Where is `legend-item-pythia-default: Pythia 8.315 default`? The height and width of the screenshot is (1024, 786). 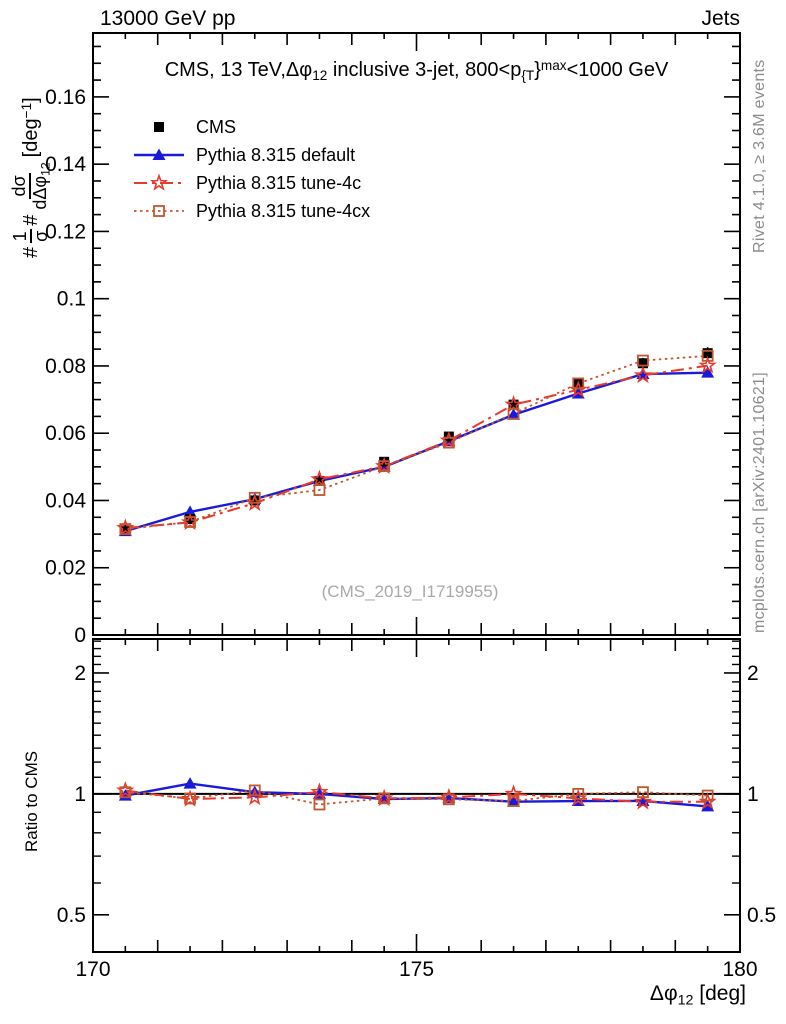
legend-item-pythia-default: Pythia 8.315 default is located at coordinates (250, 155).